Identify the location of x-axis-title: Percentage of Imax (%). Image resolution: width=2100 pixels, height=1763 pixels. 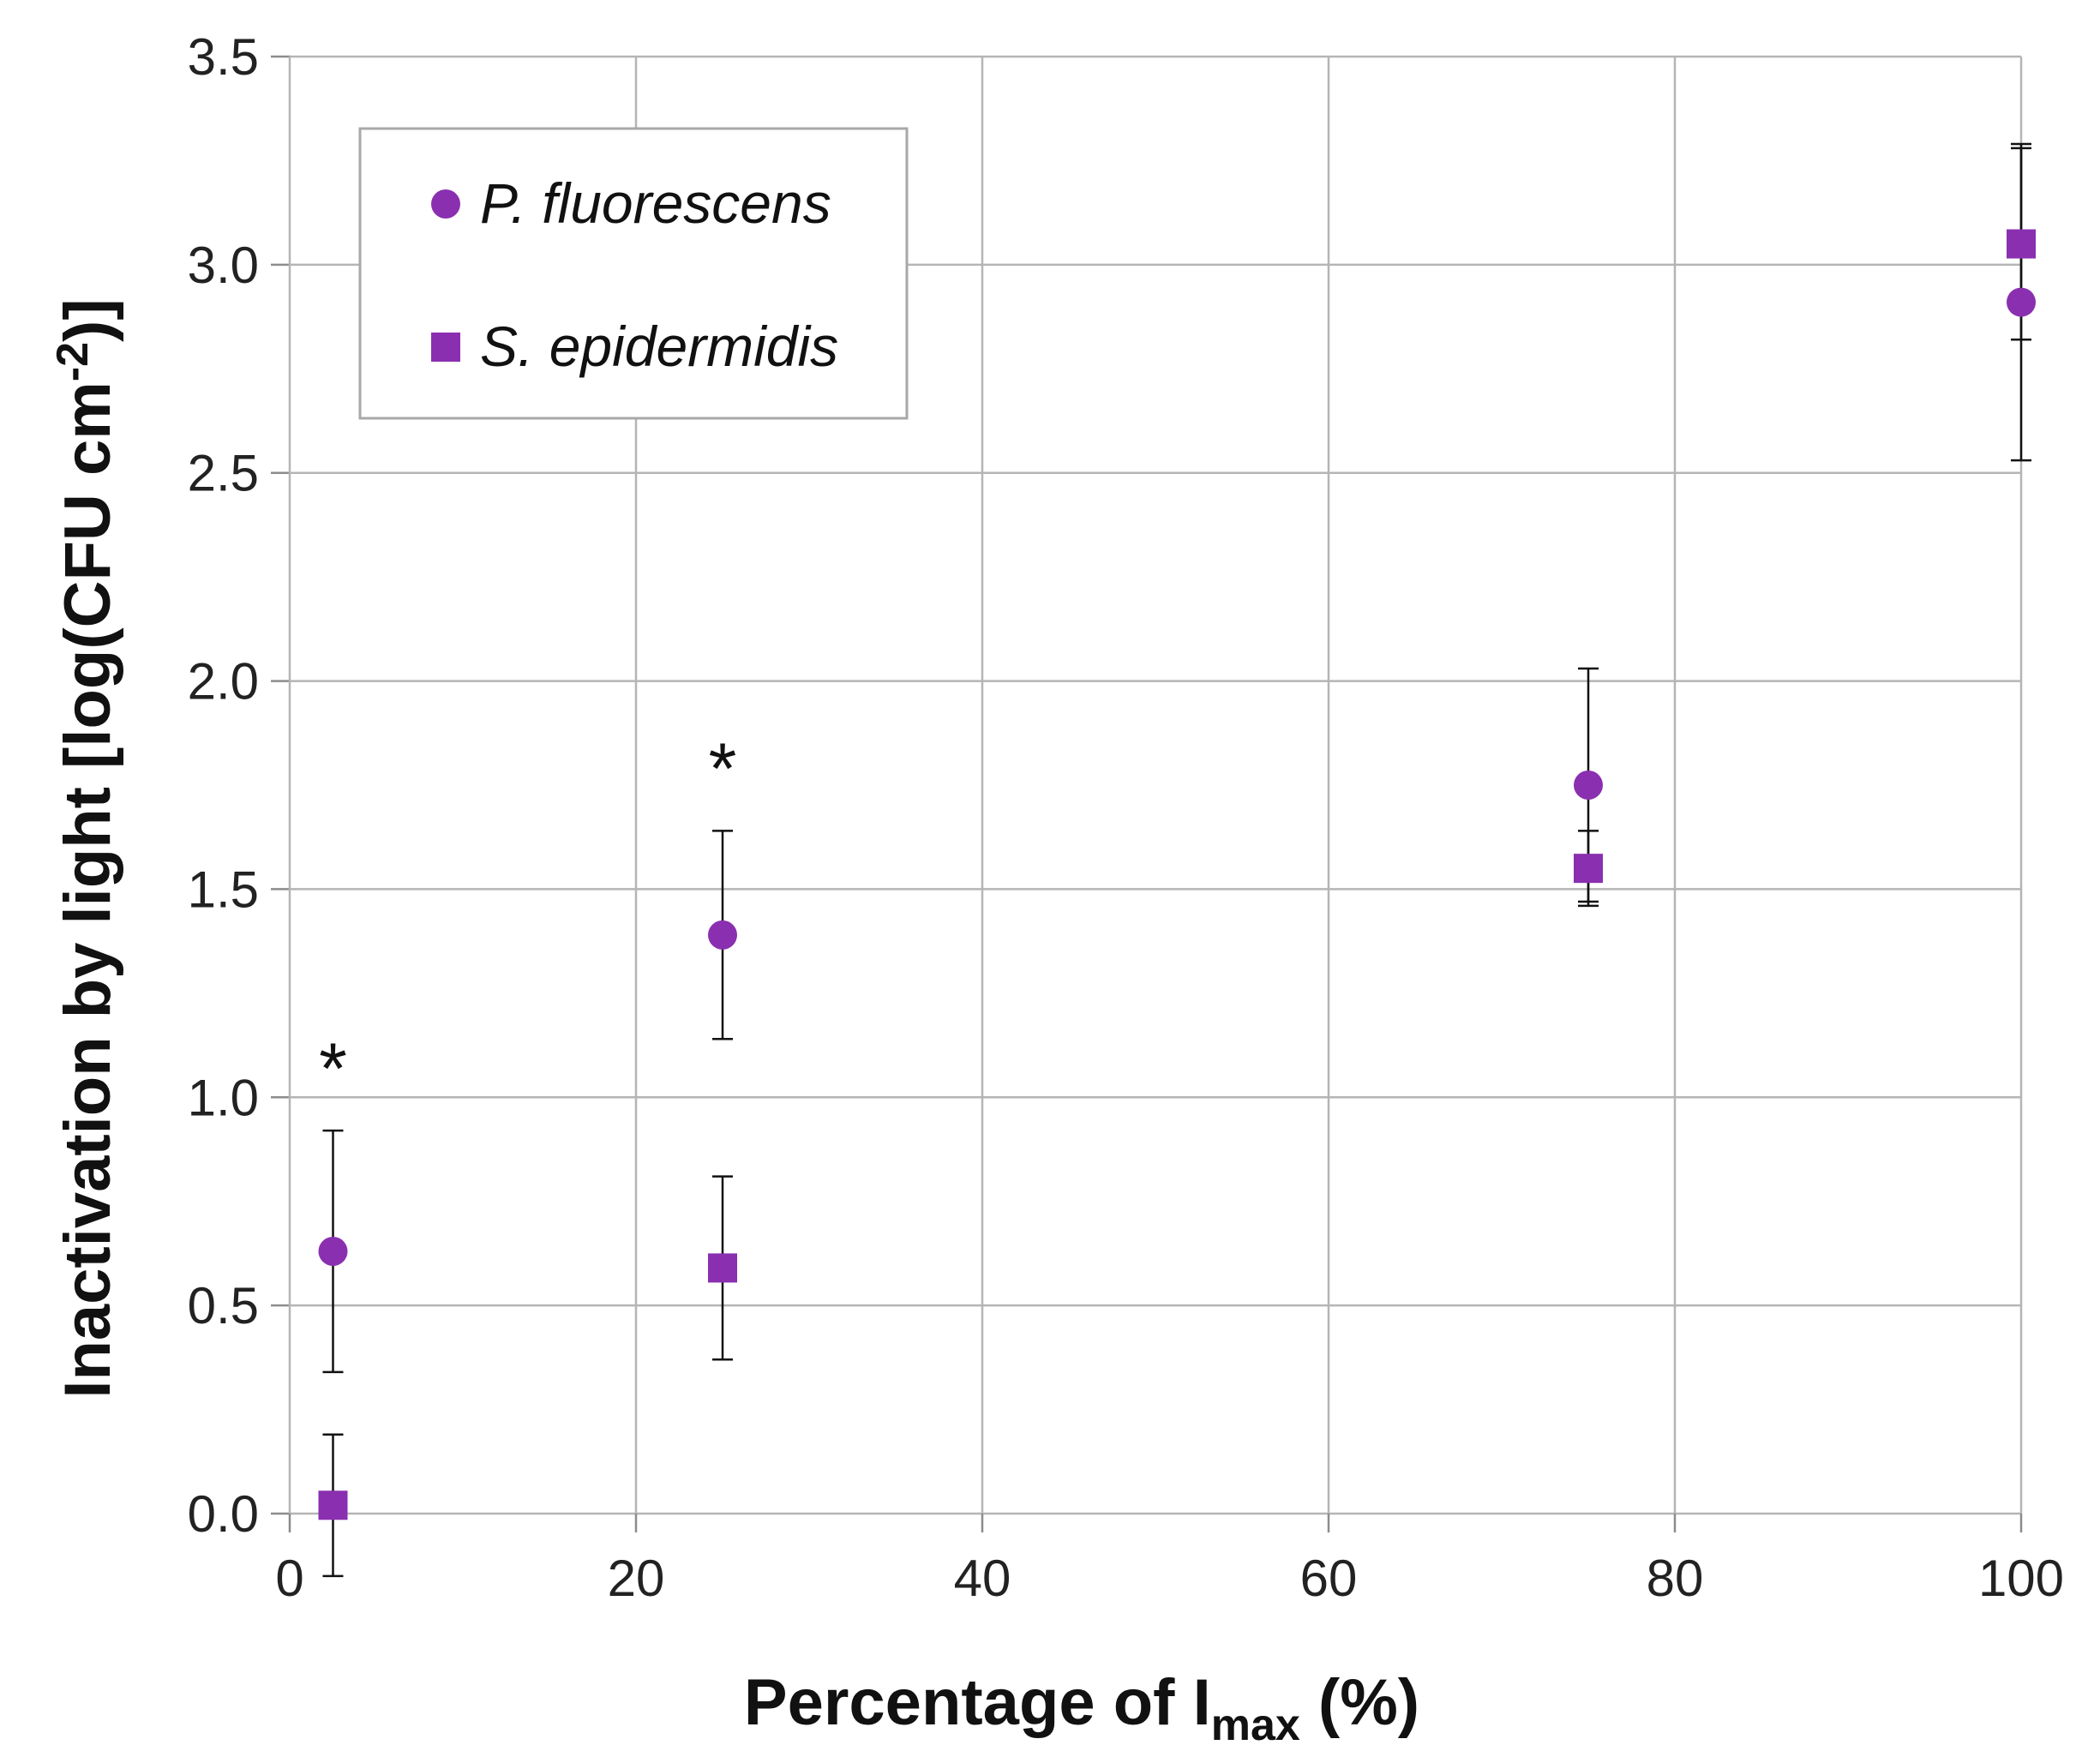
(1081, 1708).